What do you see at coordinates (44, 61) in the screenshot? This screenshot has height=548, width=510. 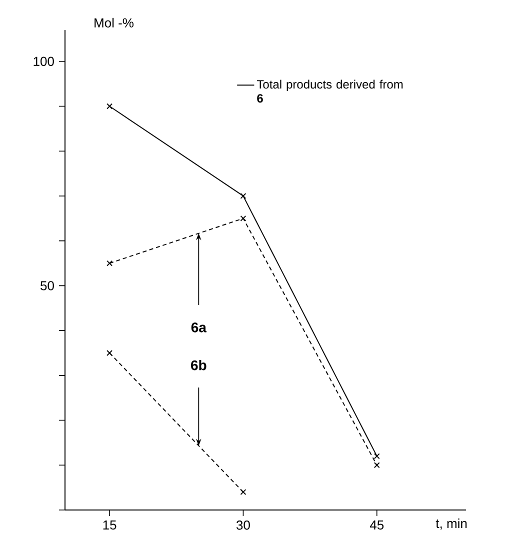 I see `y-tick-label: 100` at bounding box center [44, 61].